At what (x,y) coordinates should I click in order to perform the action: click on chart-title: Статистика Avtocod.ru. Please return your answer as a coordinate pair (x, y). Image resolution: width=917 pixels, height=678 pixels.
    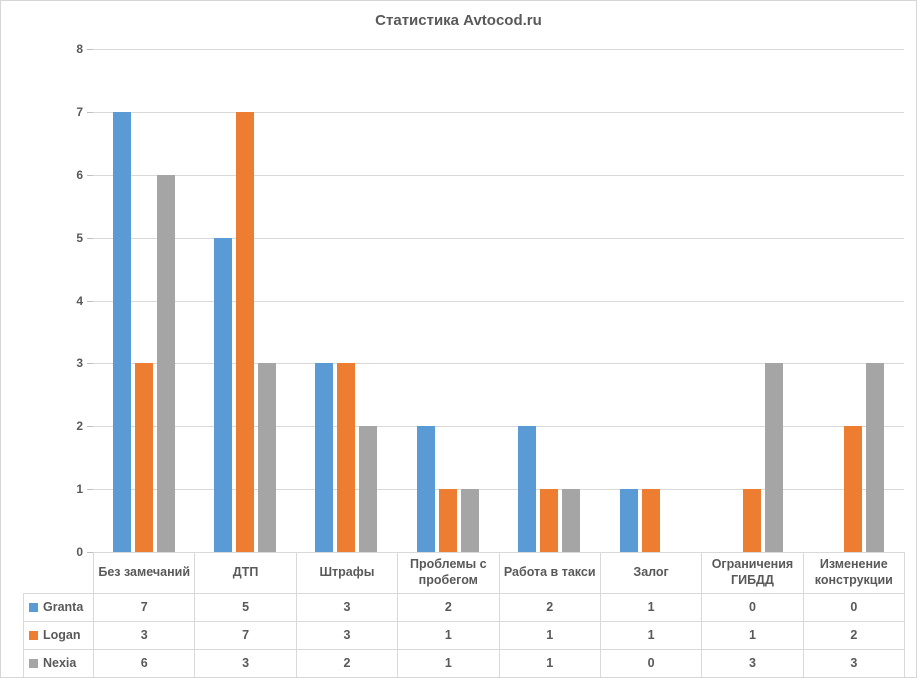
    Looking at the image, I should click on (458, 20).